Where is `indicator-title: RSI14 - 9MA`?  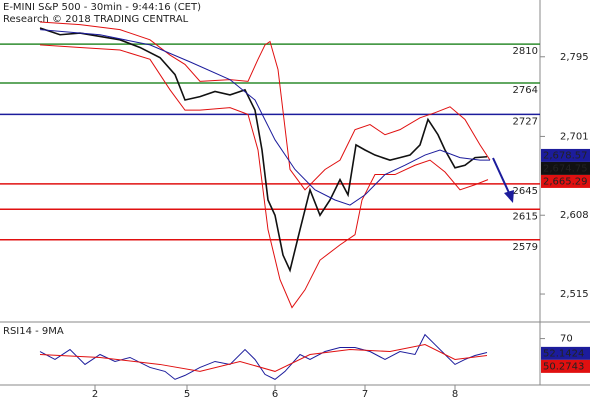
indicator-title: RSI14 - 9MA is located at coordinates (33, 331).